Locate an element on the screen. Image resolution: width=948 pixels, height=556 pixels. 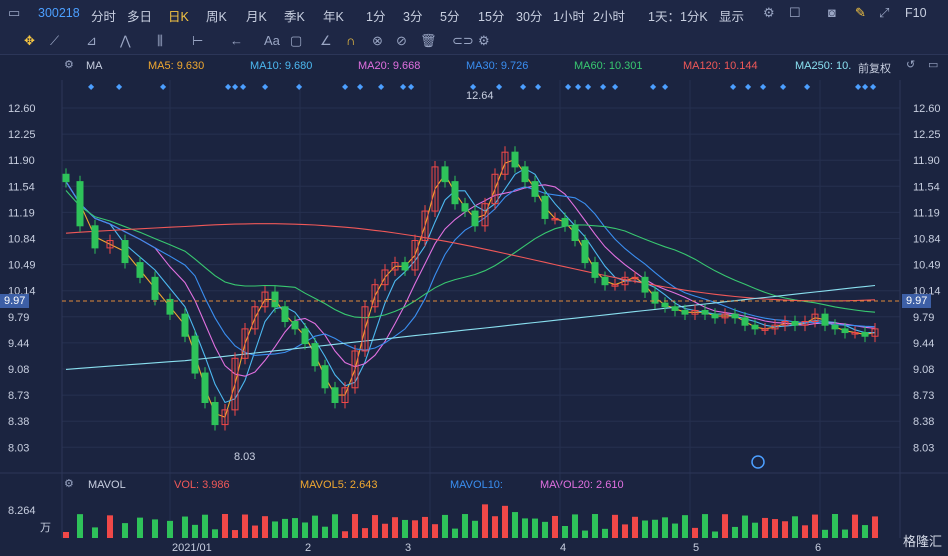
checkbox-icon: ☐ is located at coordinates (795, 12).